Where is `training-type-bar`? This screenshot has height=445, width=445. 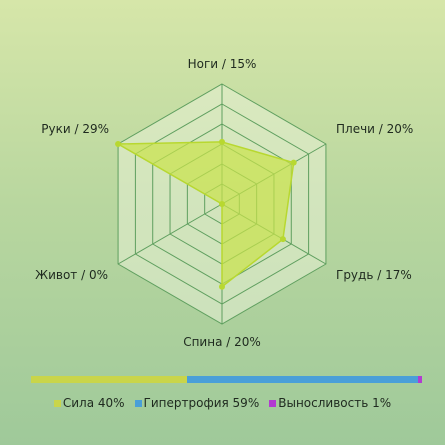
training-type-bar is located at coordinates (226, 379).